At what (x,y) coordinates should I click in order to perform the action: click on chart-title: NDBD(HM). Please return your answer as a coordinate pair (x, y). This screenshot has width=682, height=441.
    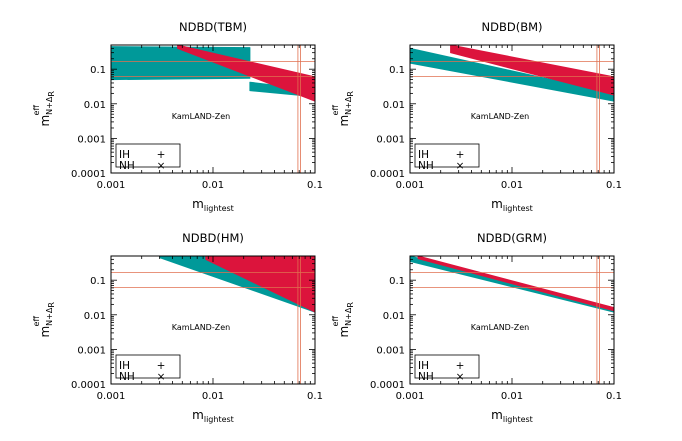
    Looking at the image, I should click on (213, 238).